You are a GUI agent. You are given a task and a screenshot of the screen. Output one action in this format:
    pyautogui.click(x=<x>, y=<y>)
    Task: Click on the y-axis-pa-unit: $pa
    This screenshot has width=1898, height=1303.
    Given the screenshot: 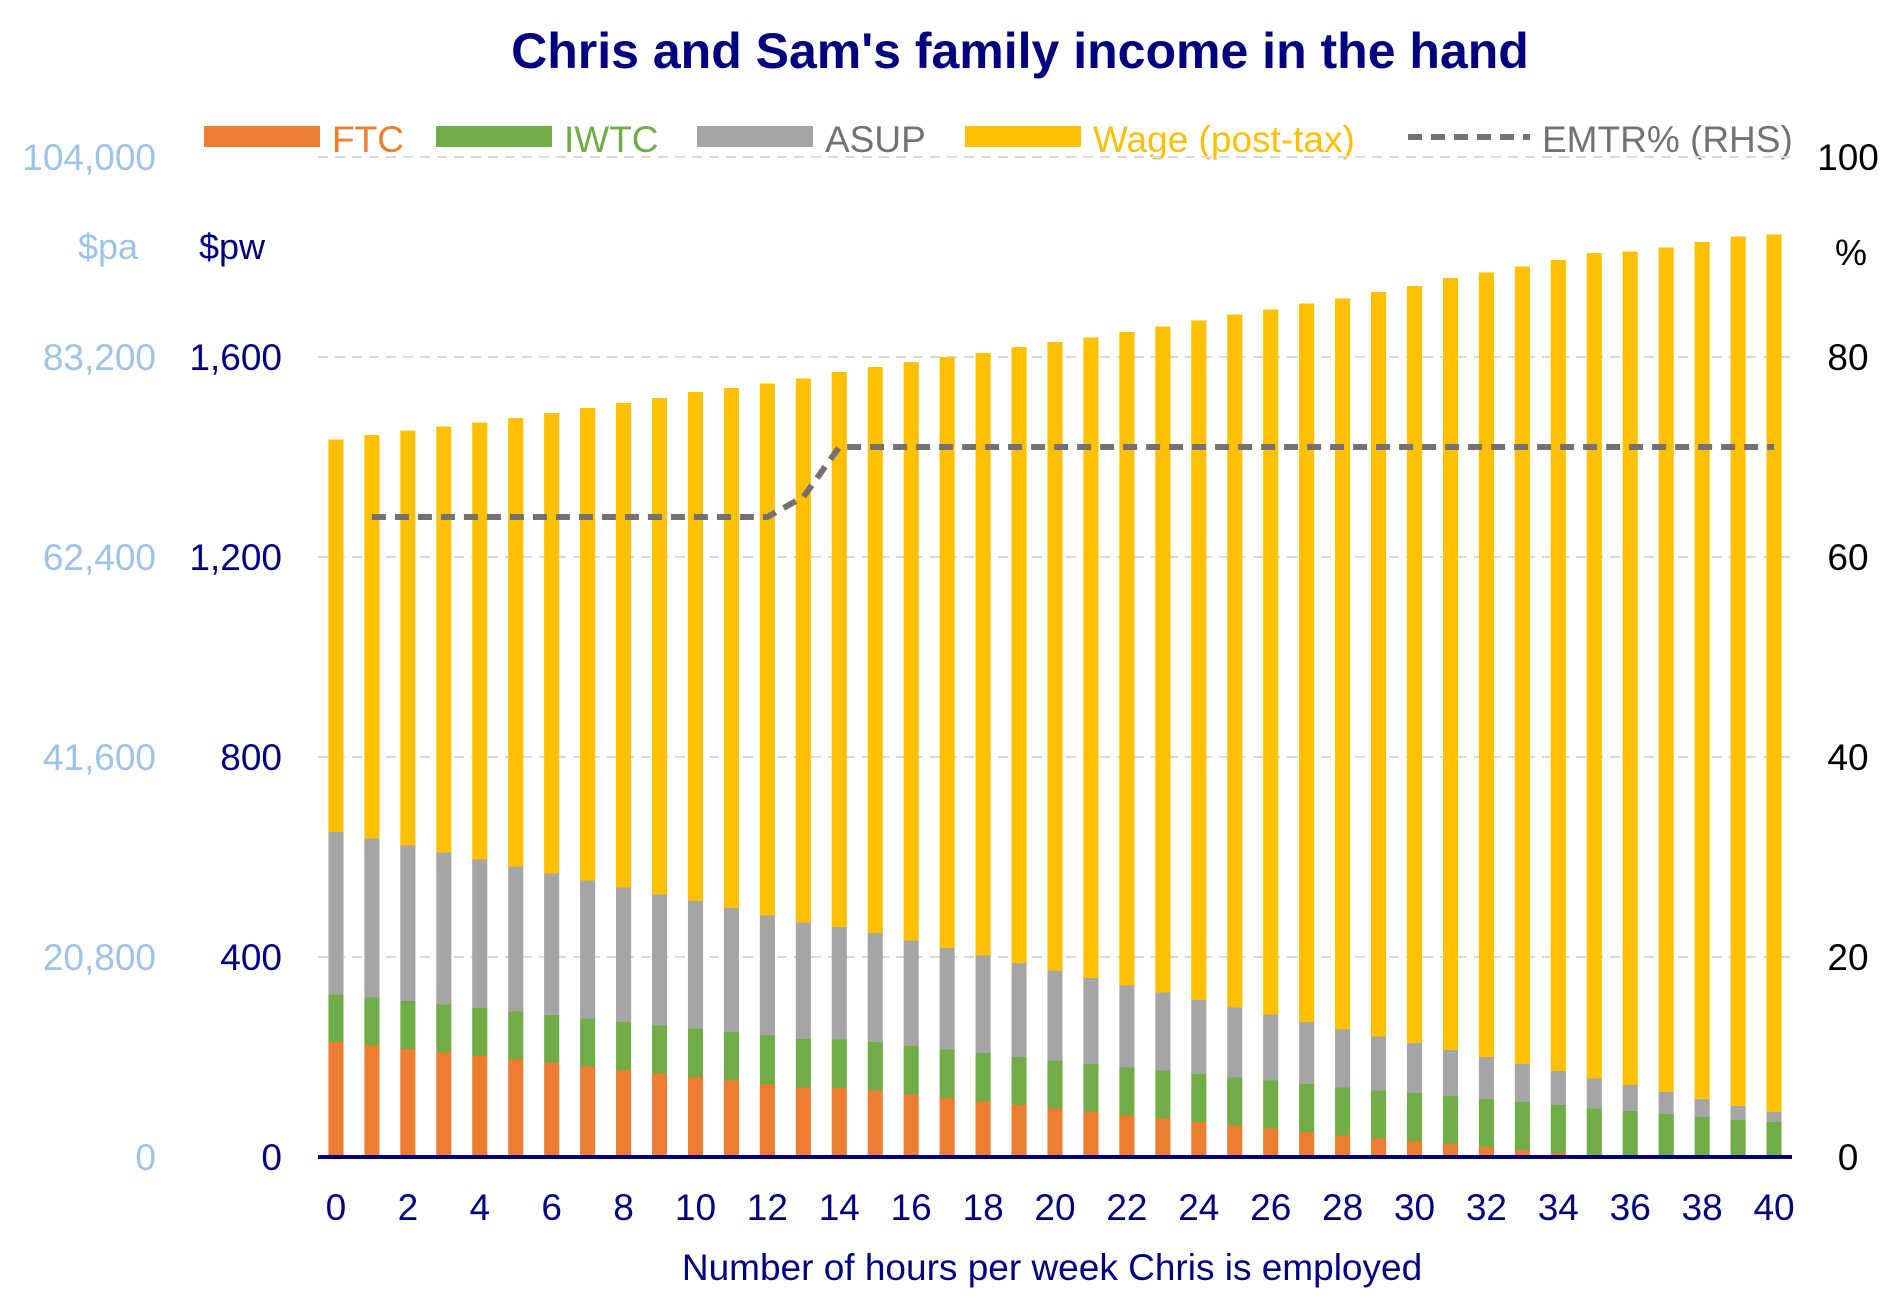 What is the action you would take?
    pyautogui.click(x=108, y=246)
    